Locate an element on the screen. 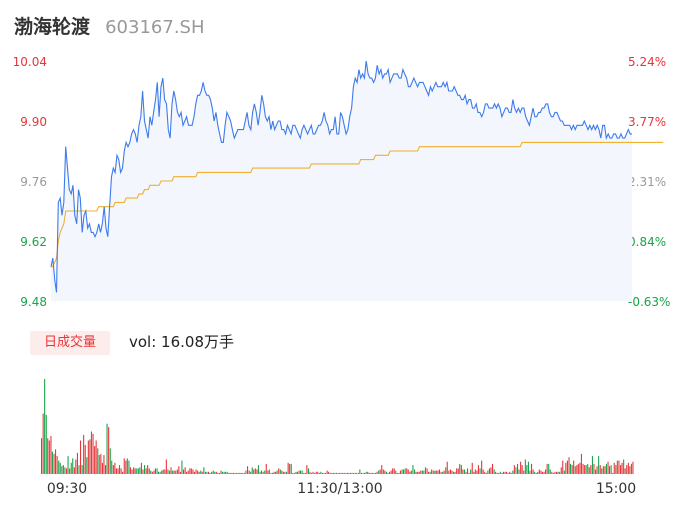  pct-tick-label: -0.63% is located at coordinates (649, 302).